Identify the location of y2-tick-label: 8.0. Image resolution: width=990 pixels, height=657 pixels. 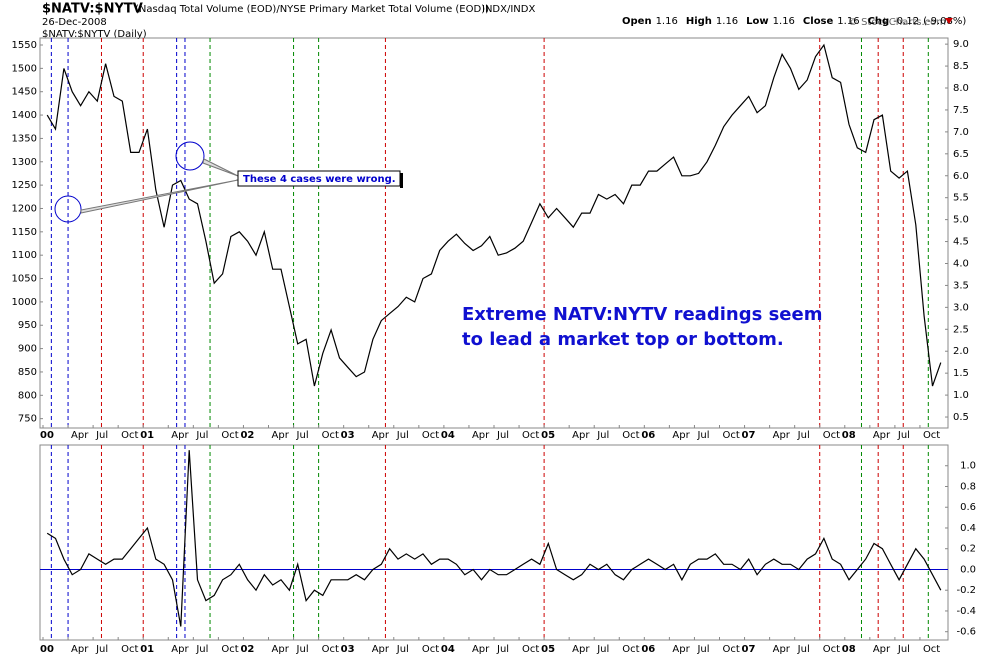
(961, 88).